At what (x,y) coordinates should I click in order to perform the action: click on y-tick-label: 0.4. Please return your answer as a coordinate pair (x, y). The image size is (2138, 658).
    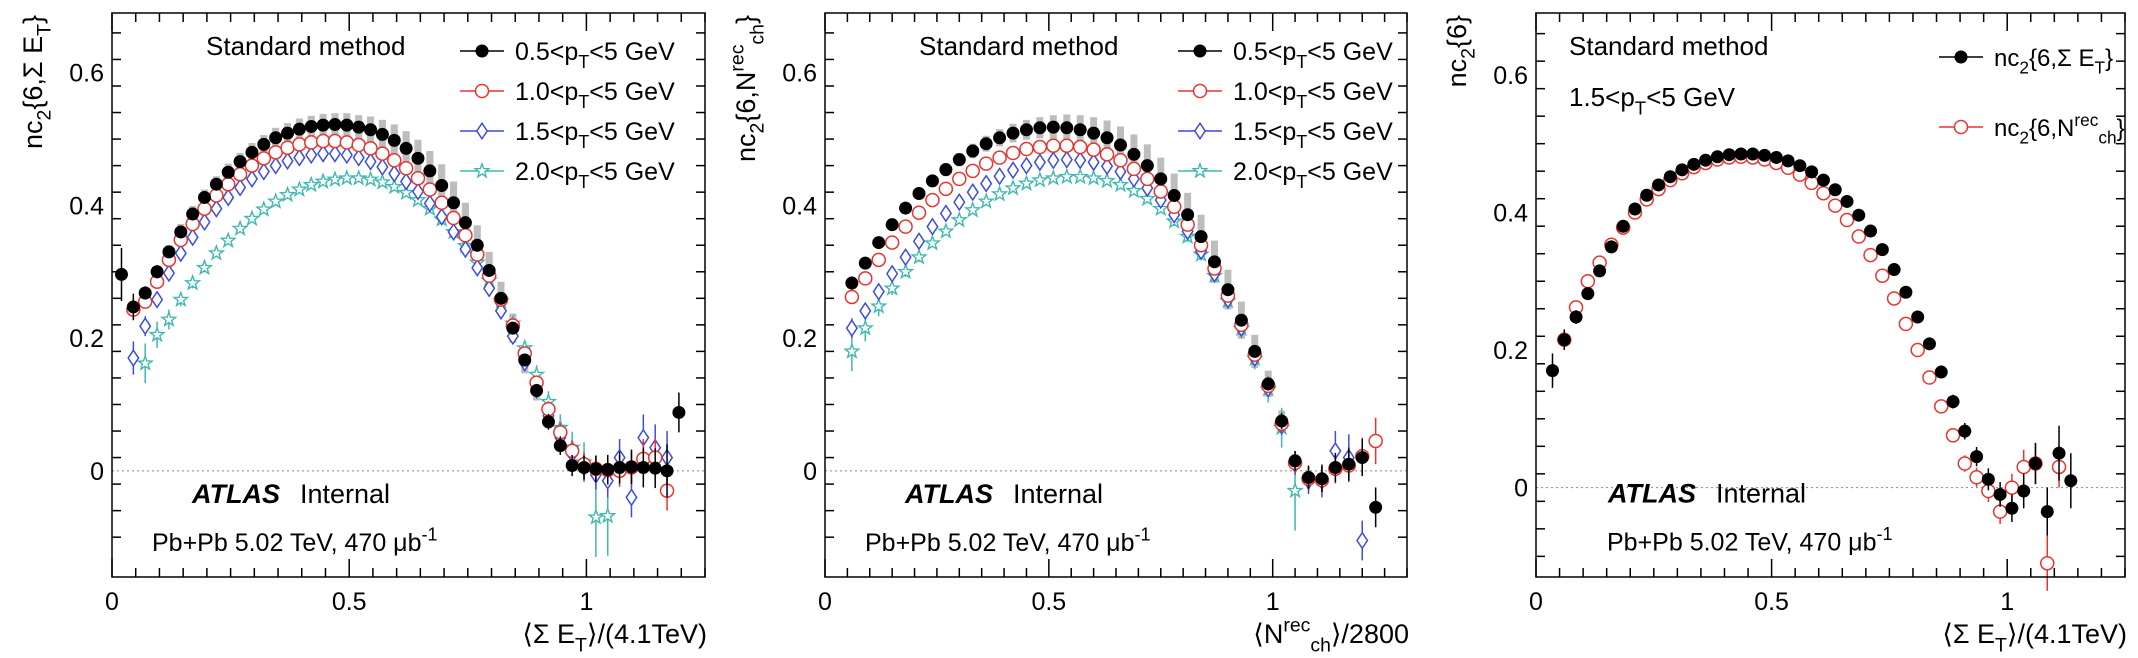
    Looking at the image, I should click on (799, 206).